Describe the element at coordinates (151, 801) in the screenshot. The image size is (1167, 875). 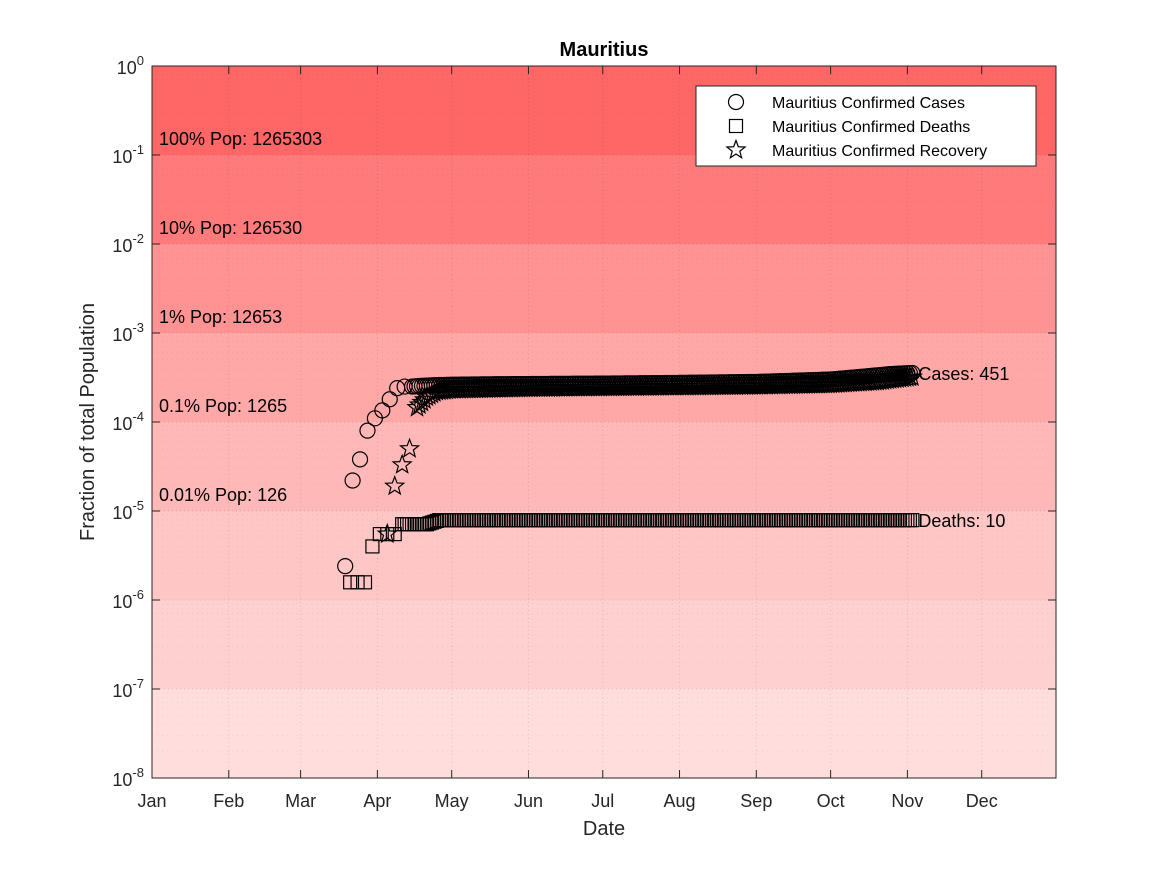
I see `x-tick-label: Jan` at that location.